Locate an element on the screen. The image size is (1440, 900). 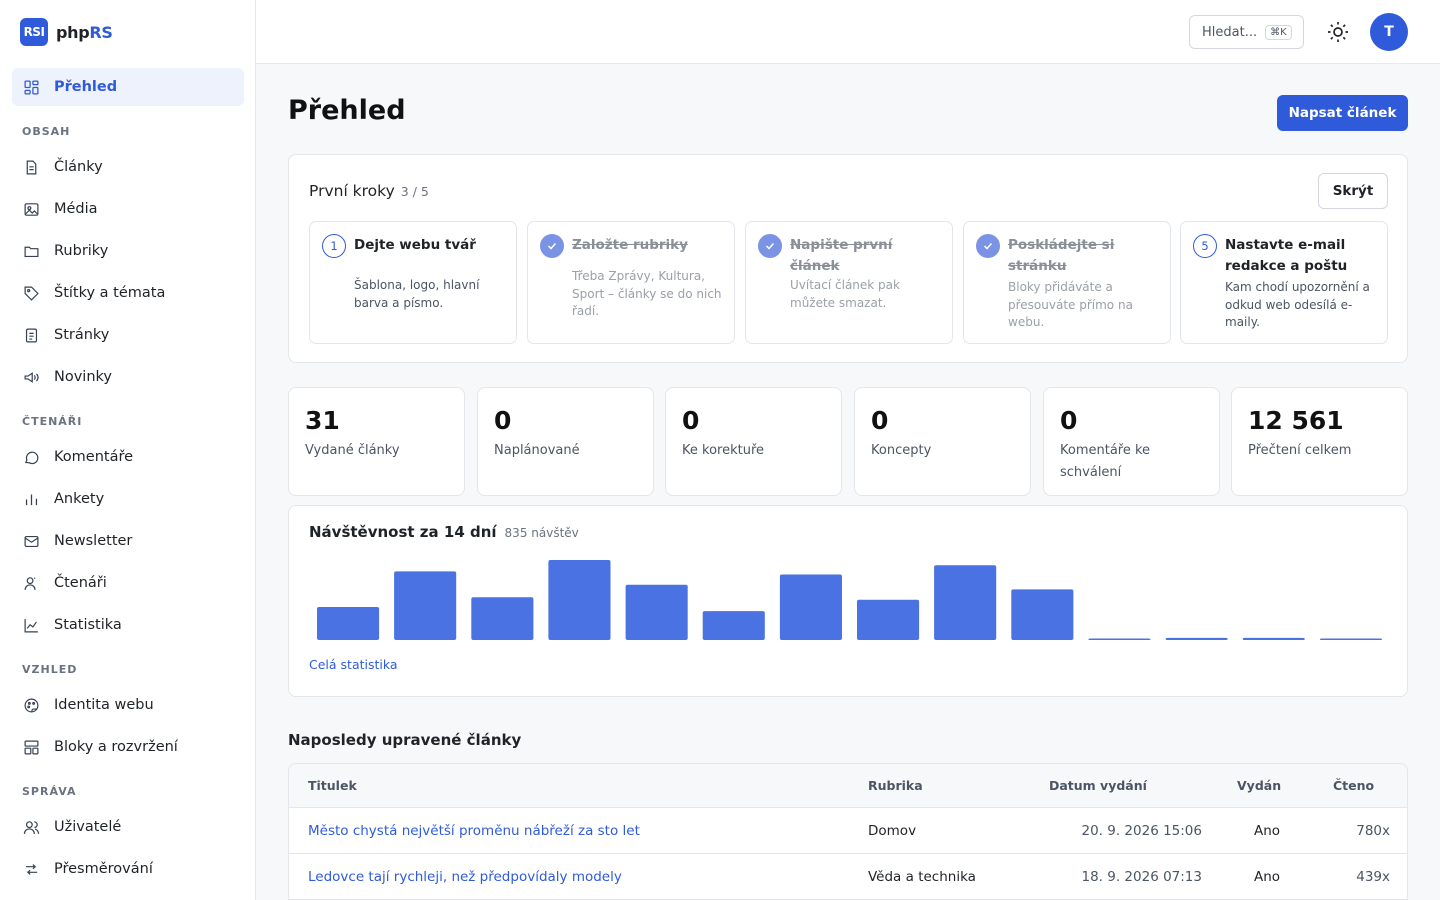
sun-icon is located at coordinates (1338, 32).